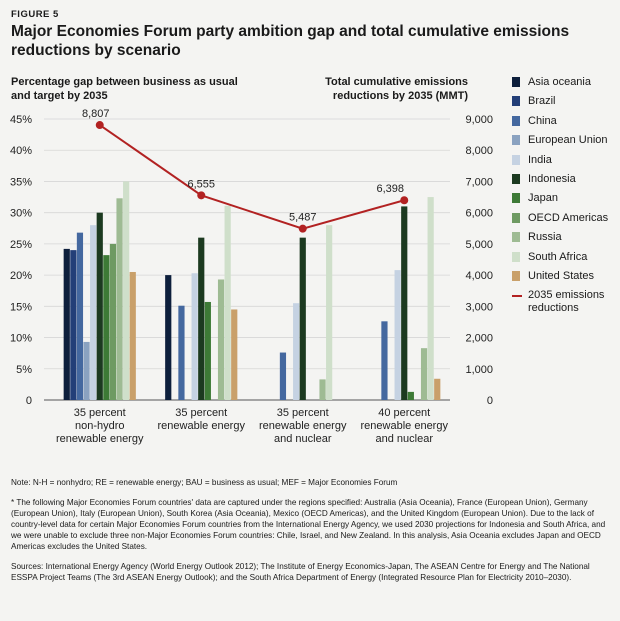  Describe the element at coordinates (479, 120) in the screenshot. I see `y2-tick-label: 9,000` at that location.